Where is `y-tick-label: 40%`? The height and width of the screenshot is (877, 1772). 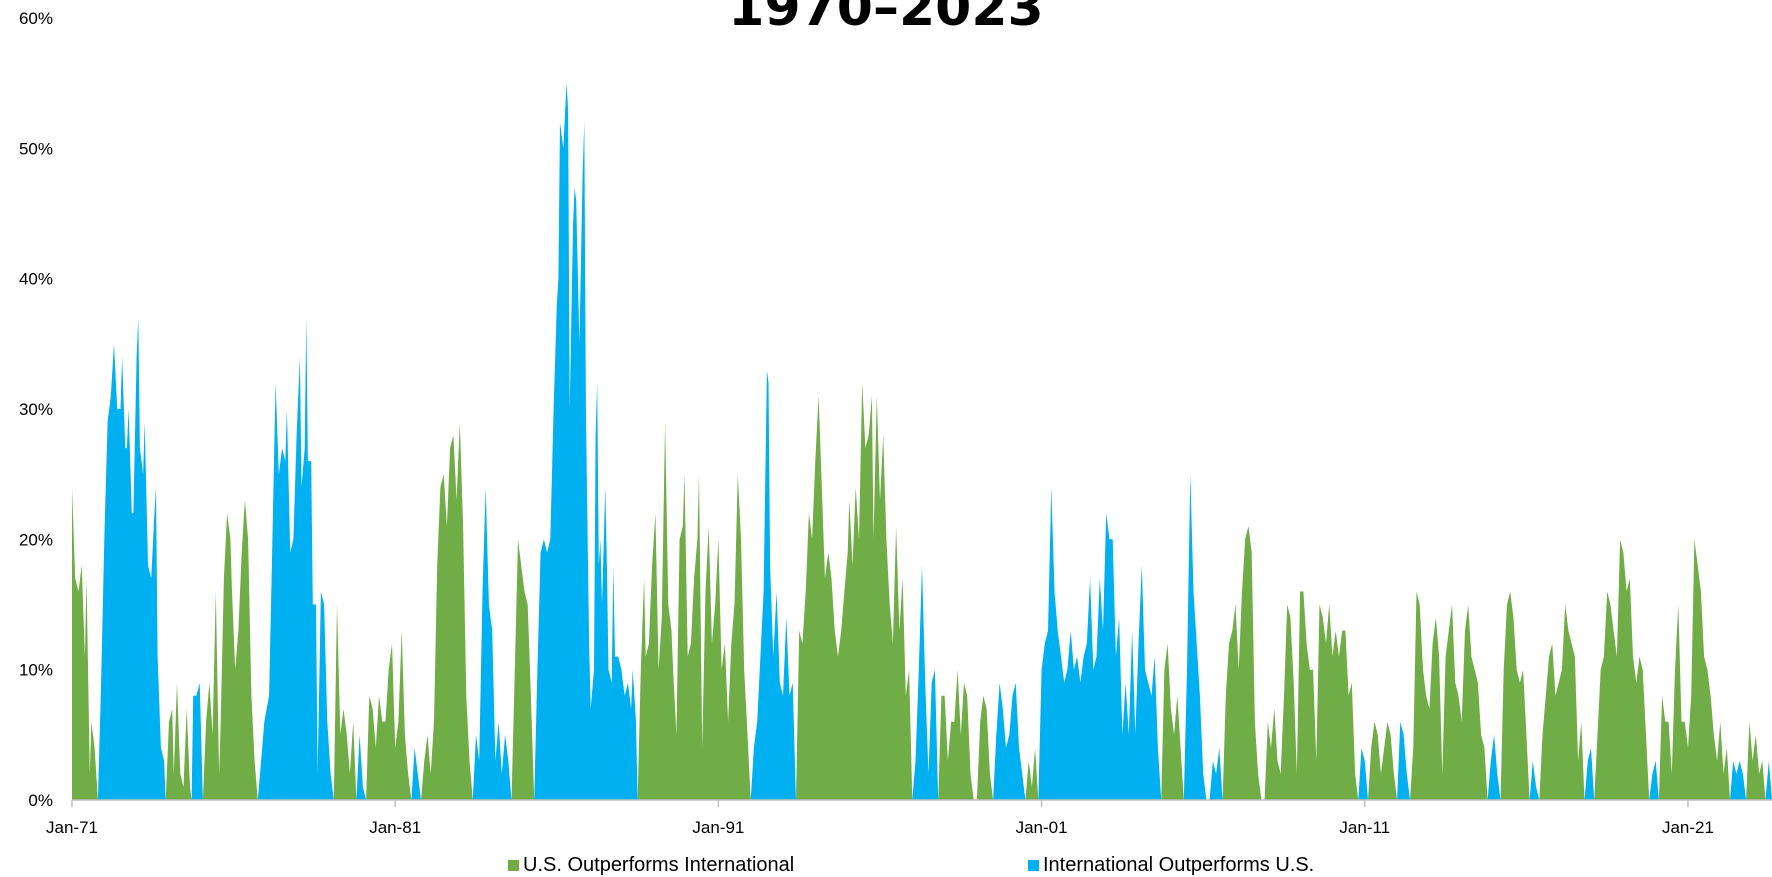 y-tick-label: 40% is located at coordinates (36, 279).